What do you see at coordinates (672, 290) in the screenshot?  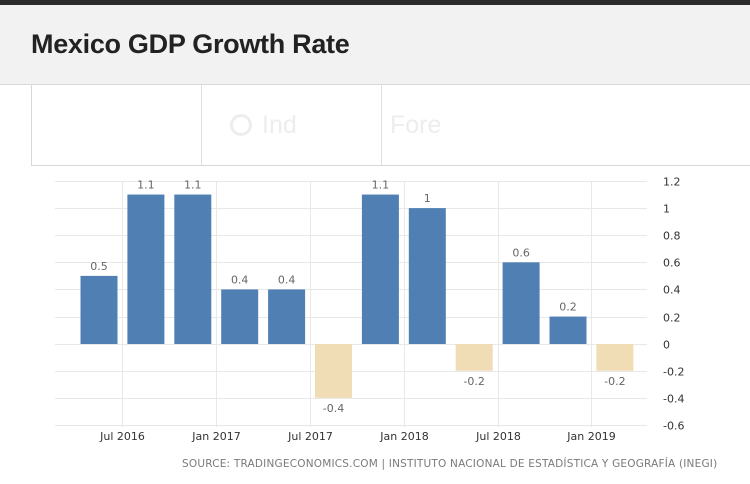 I see `y-tick-label: 0.4` at bounding box center [672, 290].